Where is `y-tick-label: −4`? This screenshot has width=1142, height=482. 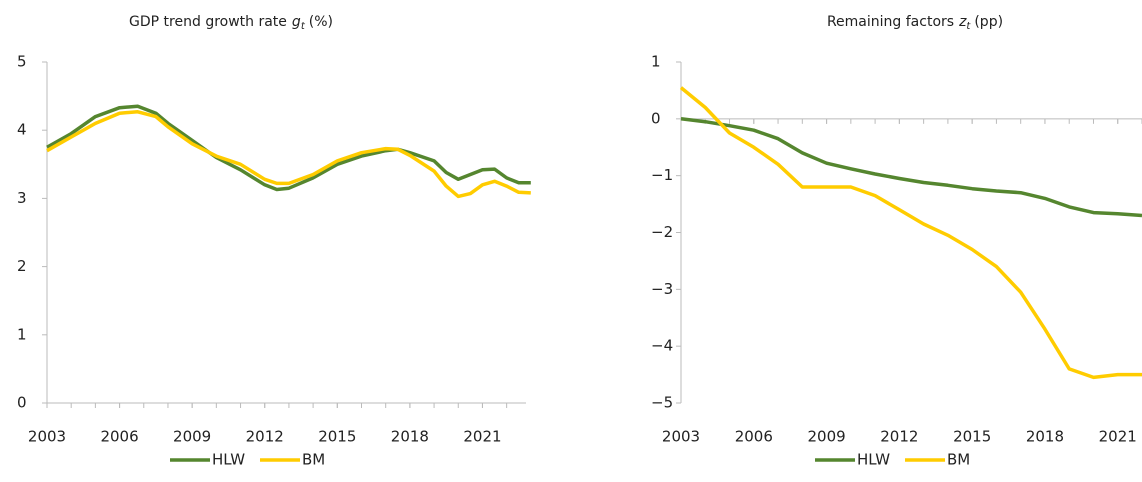 y-tick-label: −4 is located at coordinates (662, 346).